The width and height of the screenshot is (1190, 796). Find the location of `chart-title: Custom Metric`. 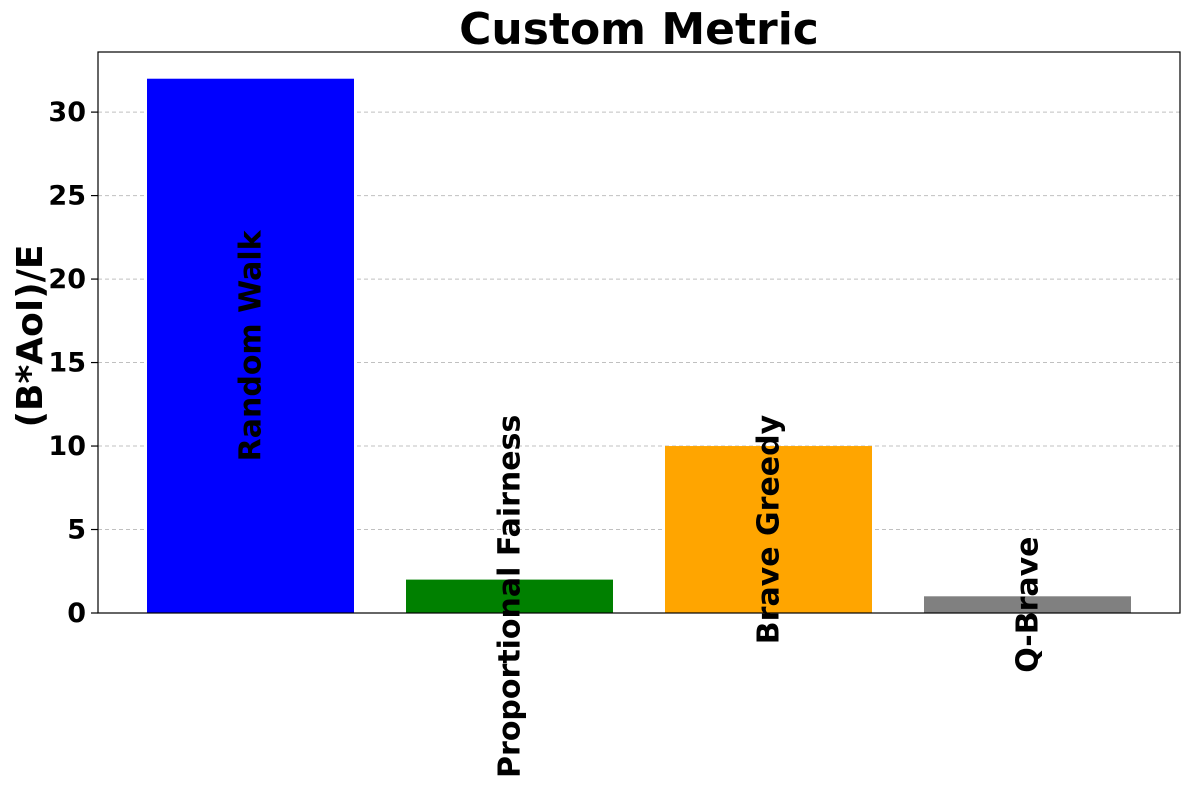

chart-title: Custom Metric is located at coordinates (639, 29).